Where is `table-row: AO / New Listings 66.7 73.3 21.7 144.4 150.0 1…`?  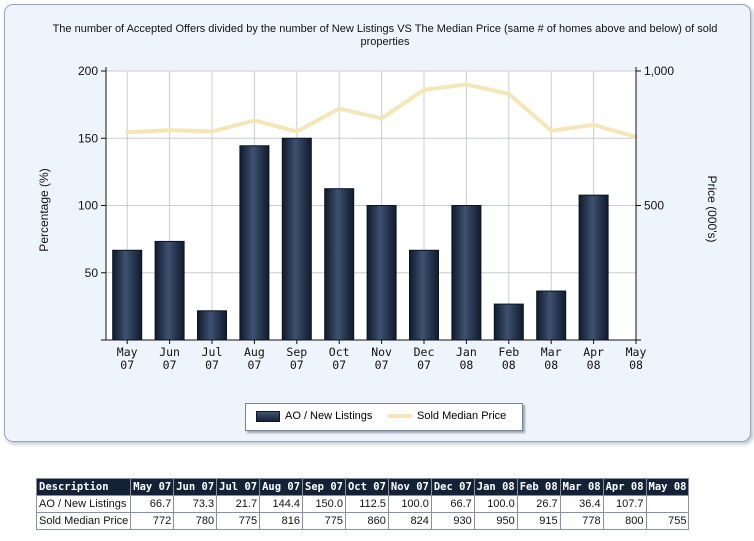 table-row: AO / New Listings 66.7 73.3 21.7 144.4 150.0 1… is located at coordinates (362, 504).